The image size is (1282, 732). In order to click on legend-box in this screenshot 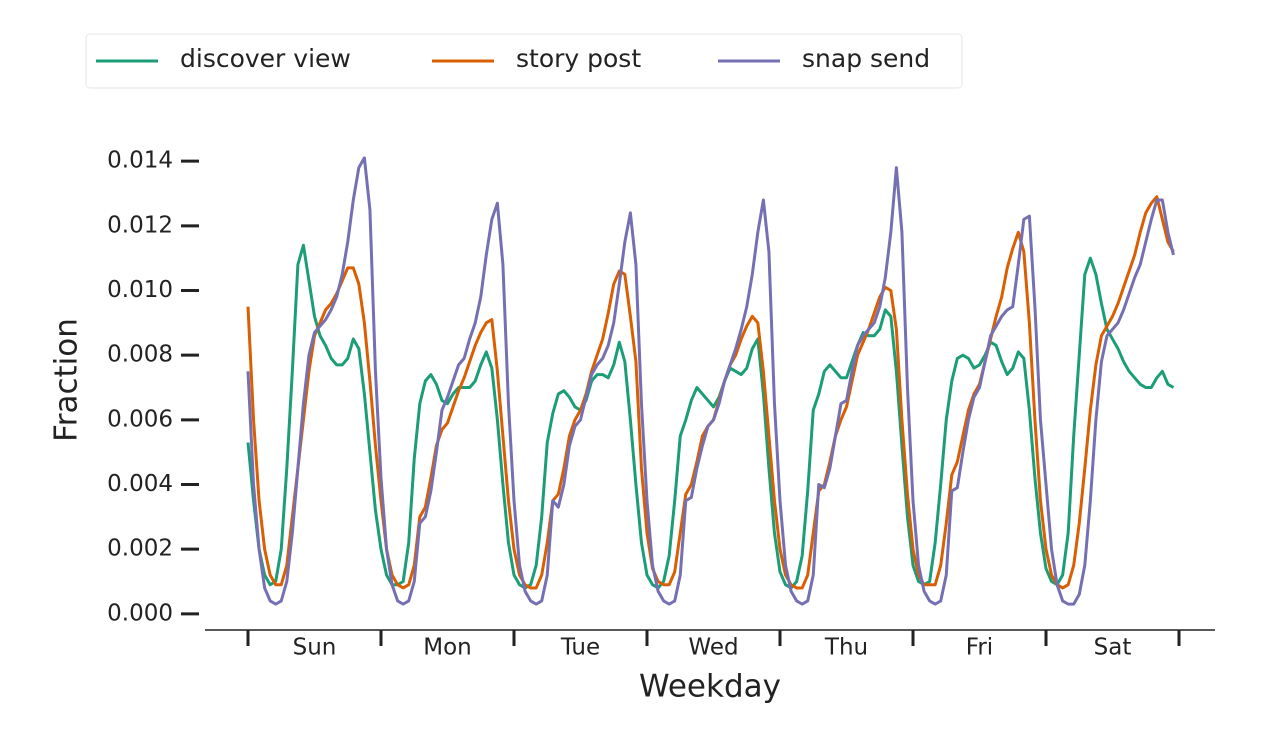, I will do `click(524, 61)`.